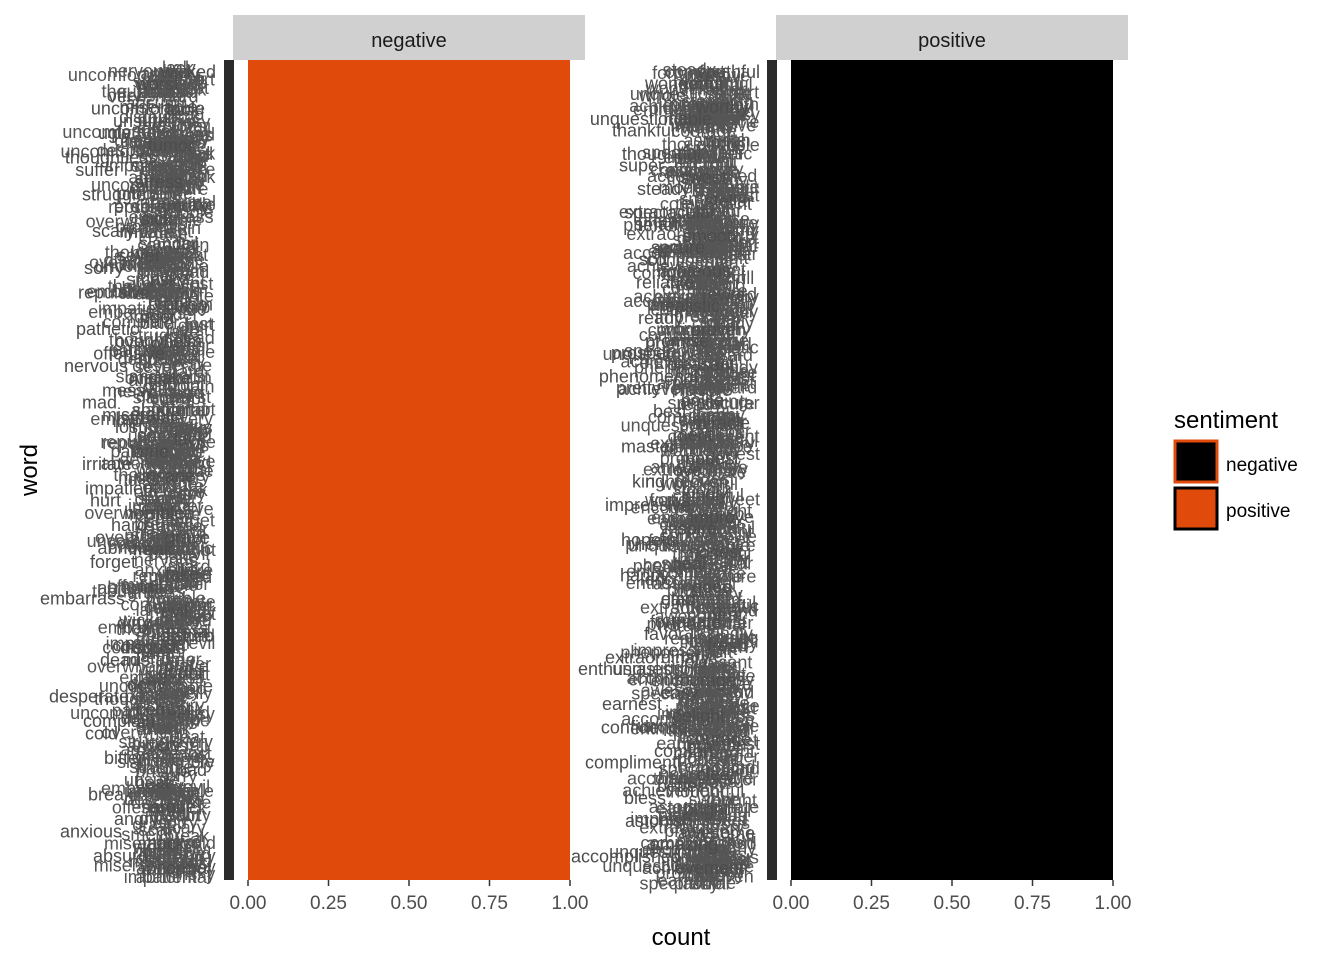  Describe the element at coordinates (177, 872) in the screenshot. I see `y-tick-label: hard` at that location.